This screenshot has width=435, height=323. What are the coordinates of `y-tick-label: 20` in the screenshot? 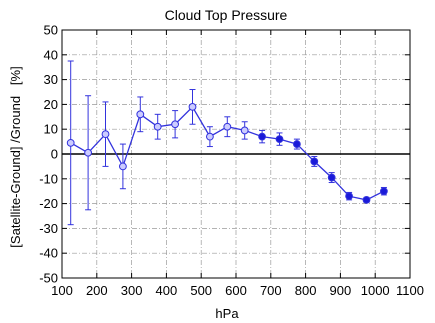 It's located at (51, 104).